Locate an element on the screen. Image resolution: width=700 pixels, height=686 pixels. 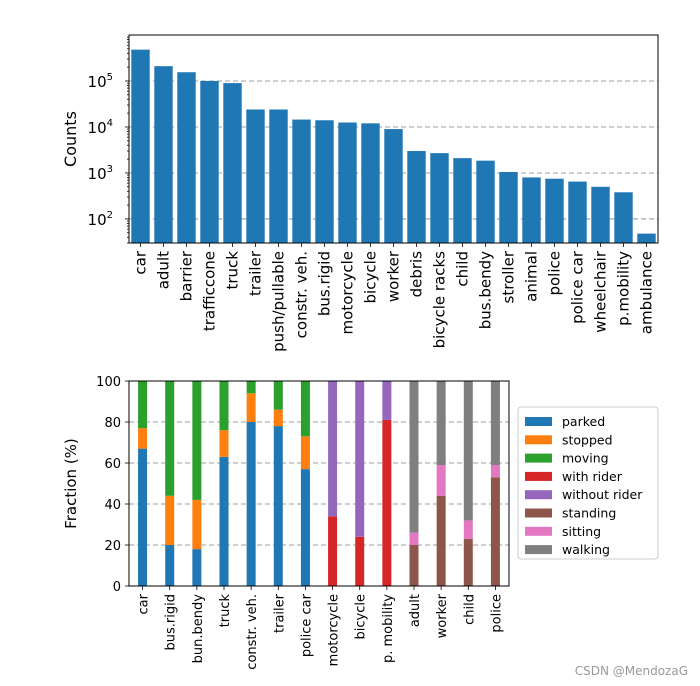
bar-segment-constr-veh-parked is located at coordinates (251, 504).